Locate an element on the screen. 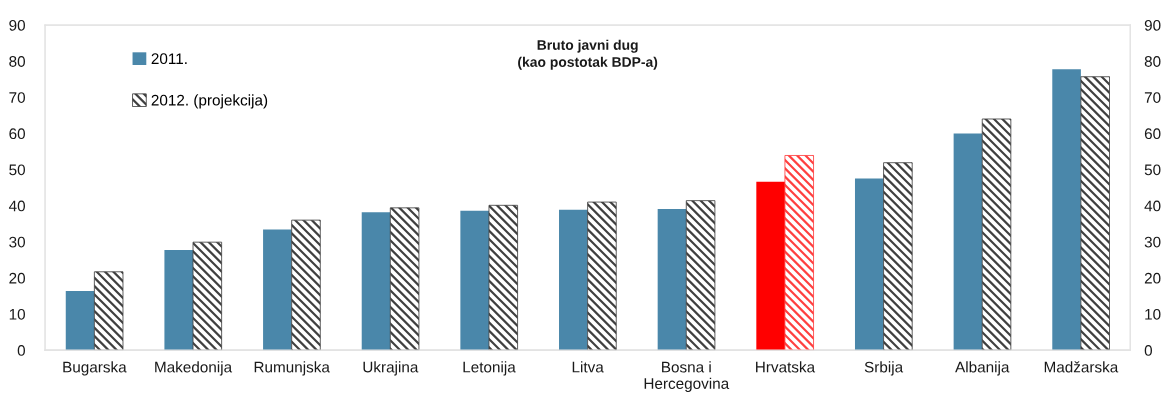 This screenshot has height=411, width=1170. y-tick-label: 70 is located at coordinates (17, 97).